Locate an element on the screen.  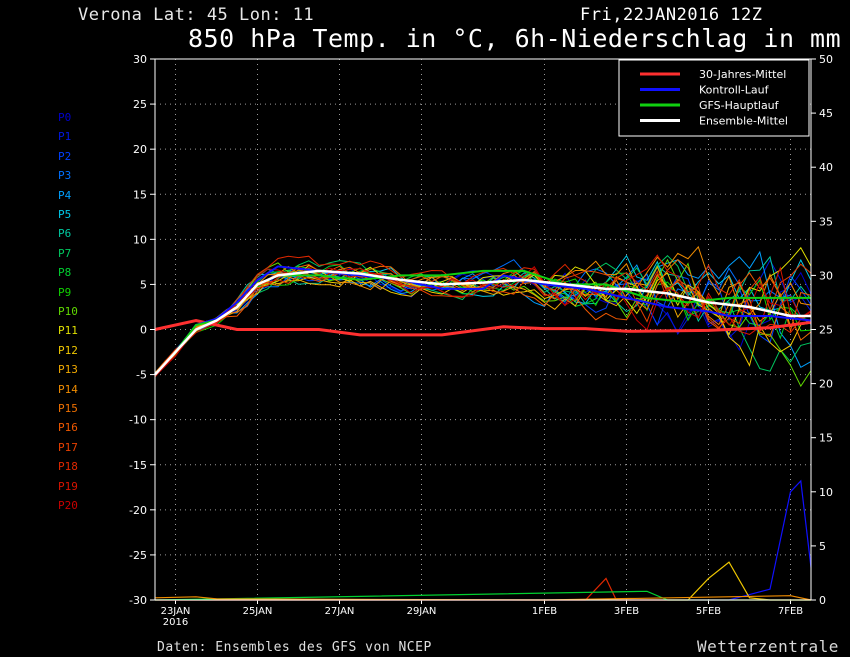
x-tick-label: 25JAN is located at coordinates (258, 611).